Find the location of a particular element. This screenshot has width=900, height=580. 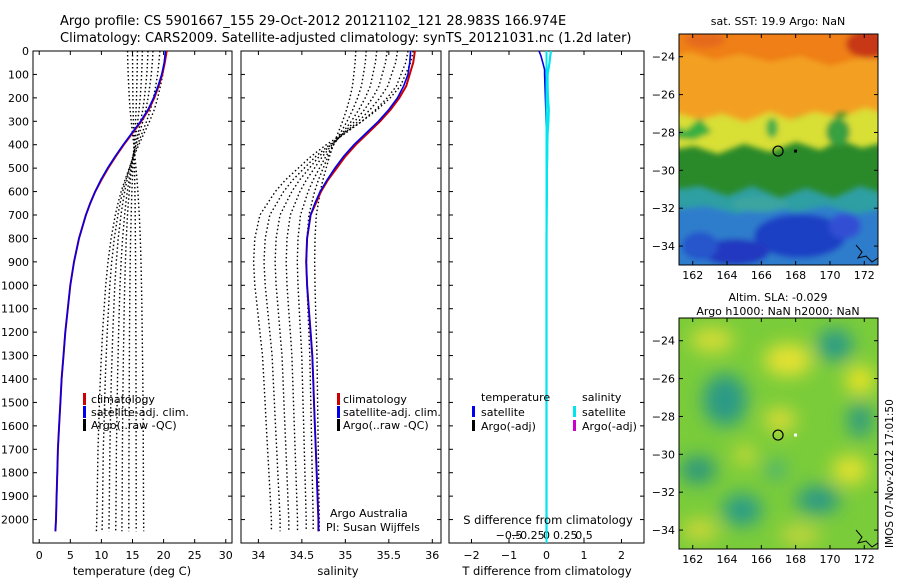

difference-top-label: S difference from climatology is located at coordinates (548, 520).